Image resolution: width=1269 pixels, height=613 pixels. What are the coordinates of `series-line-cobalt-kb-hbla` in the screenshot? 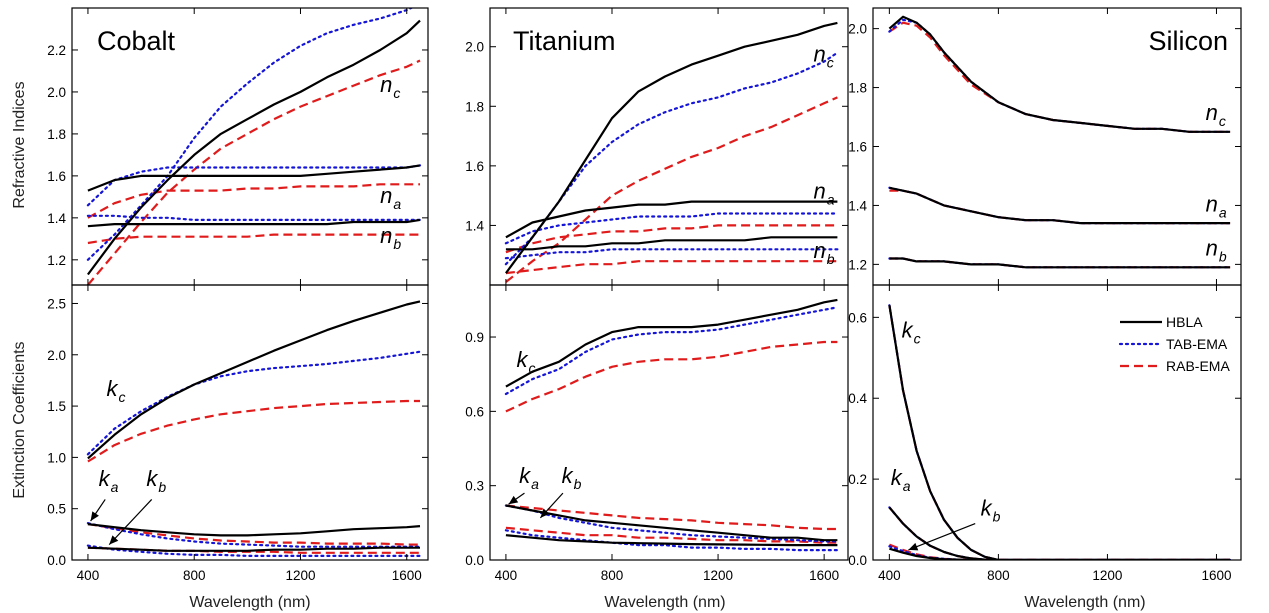 It's located at (253, 549).